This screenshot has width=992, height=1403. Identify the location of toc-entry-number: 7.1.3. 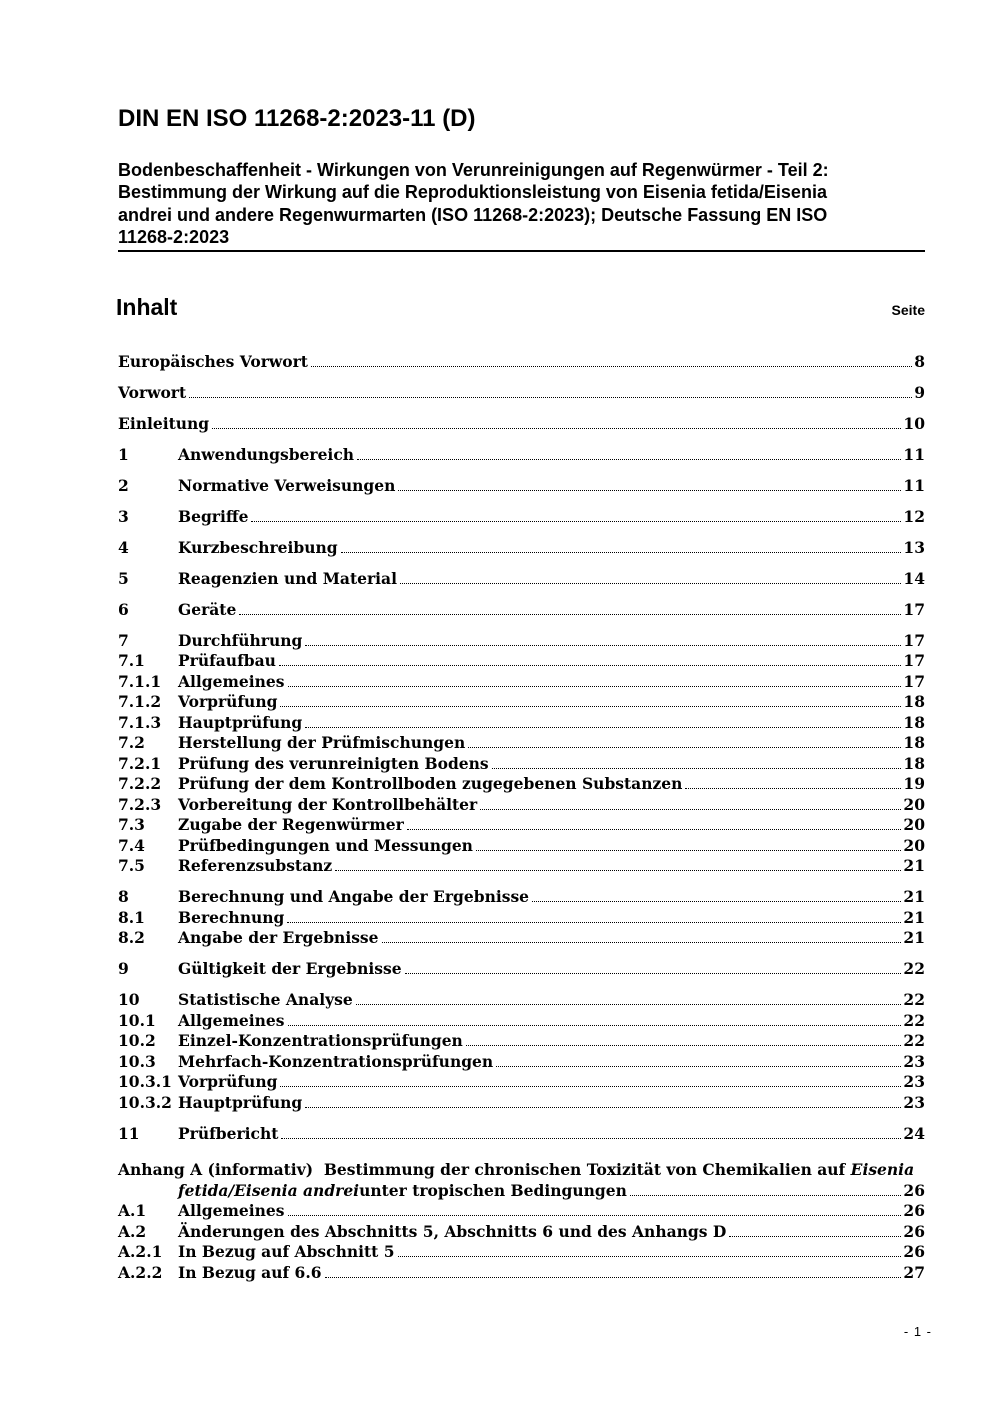
(140, 722).